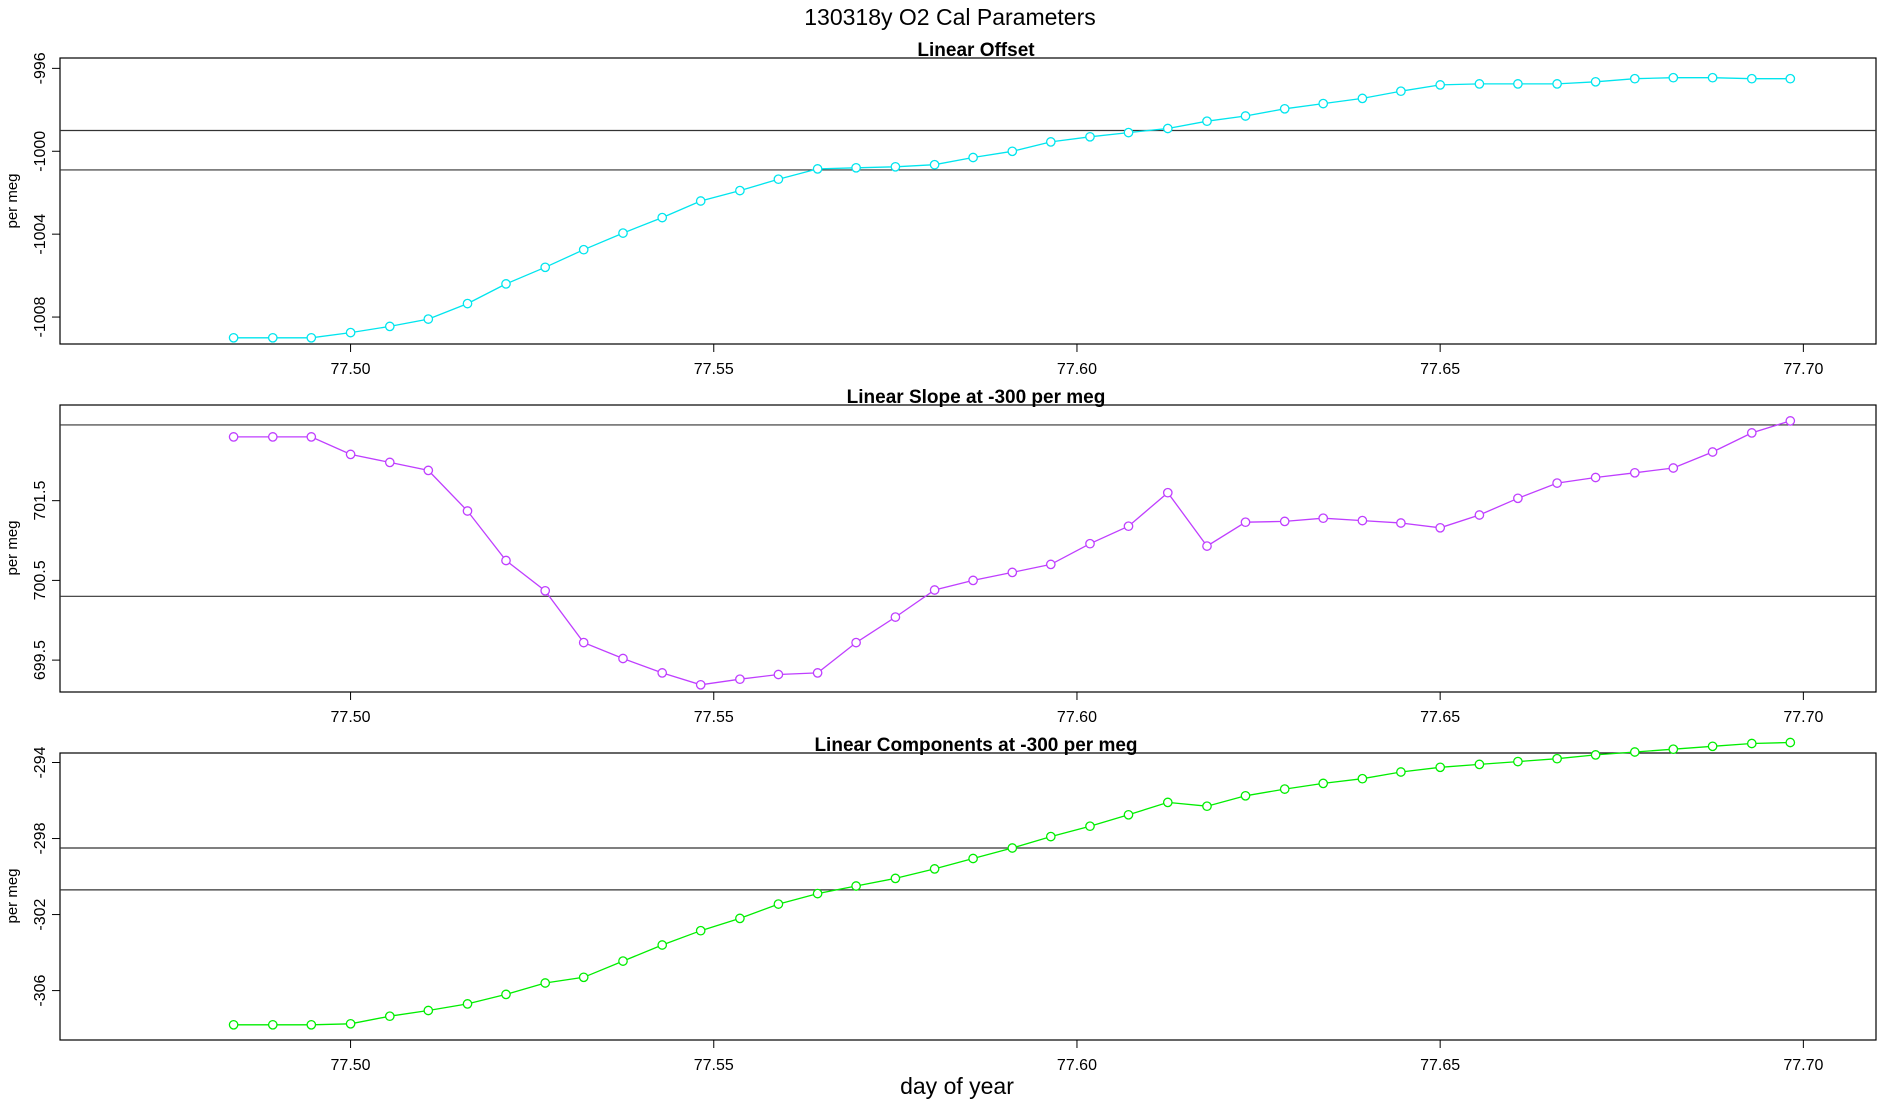 This screenshot has height=1100, width=1900. What do you see at coordinates (950, 17) in the screenshot?
I see `figure-title: 130318y O2 Cal Parameters` at bounding box center [950, 17].